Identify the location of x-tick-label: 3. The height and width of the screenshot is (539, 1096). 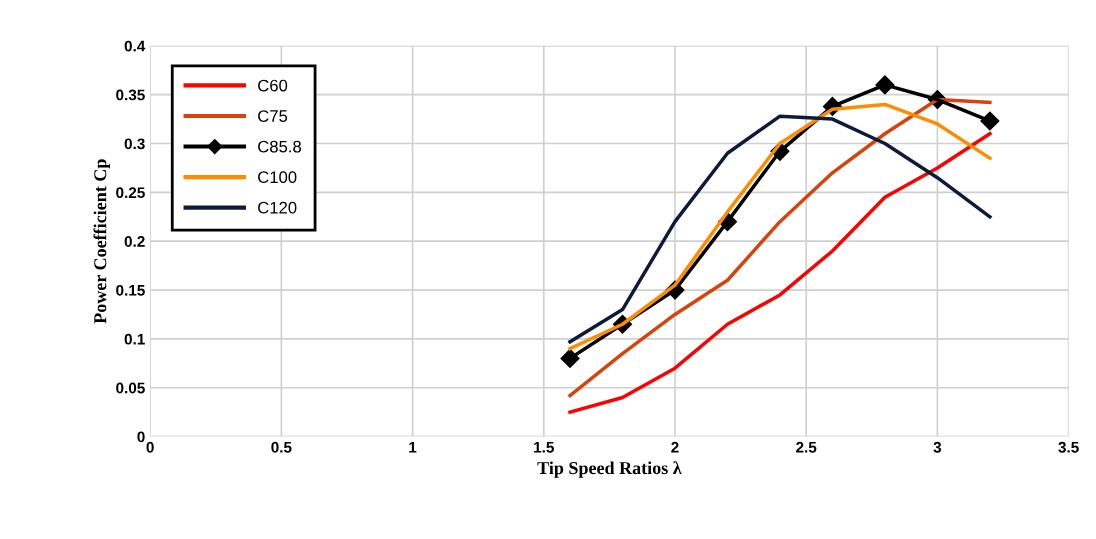
(937, 447).